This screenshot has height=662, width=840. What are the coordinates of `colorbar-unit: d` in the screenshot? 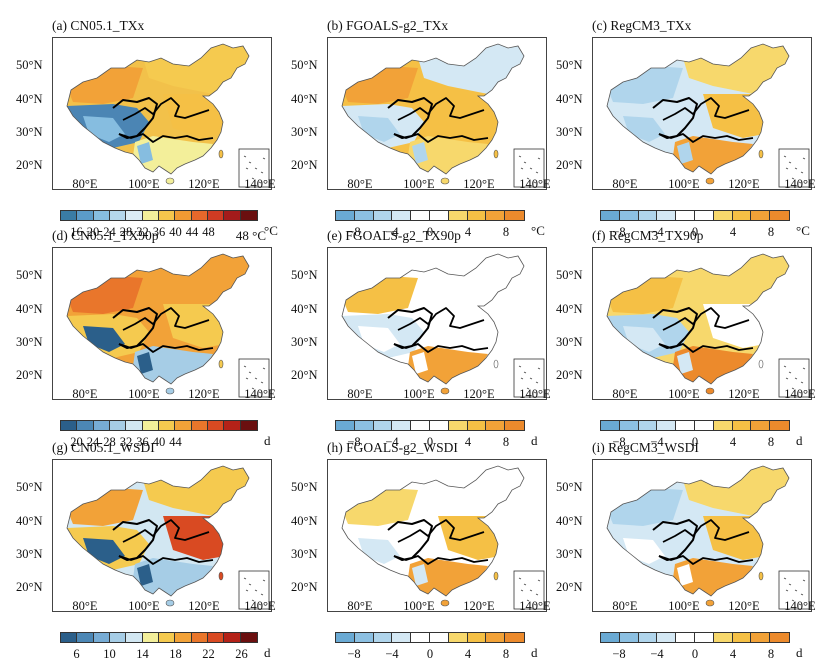 It's located at (267, 652).